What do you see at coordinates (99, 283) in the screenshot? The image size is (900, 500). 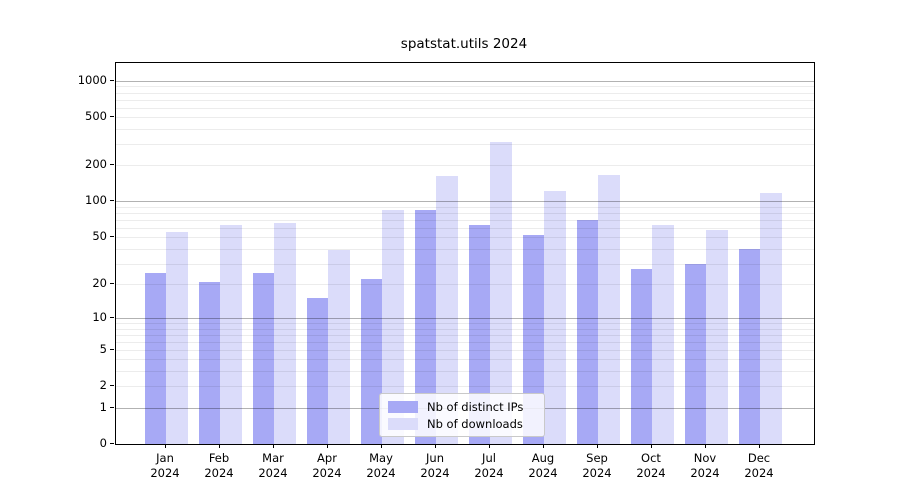 I see `y-tick-label: 20` at bounding box center [99, 283].